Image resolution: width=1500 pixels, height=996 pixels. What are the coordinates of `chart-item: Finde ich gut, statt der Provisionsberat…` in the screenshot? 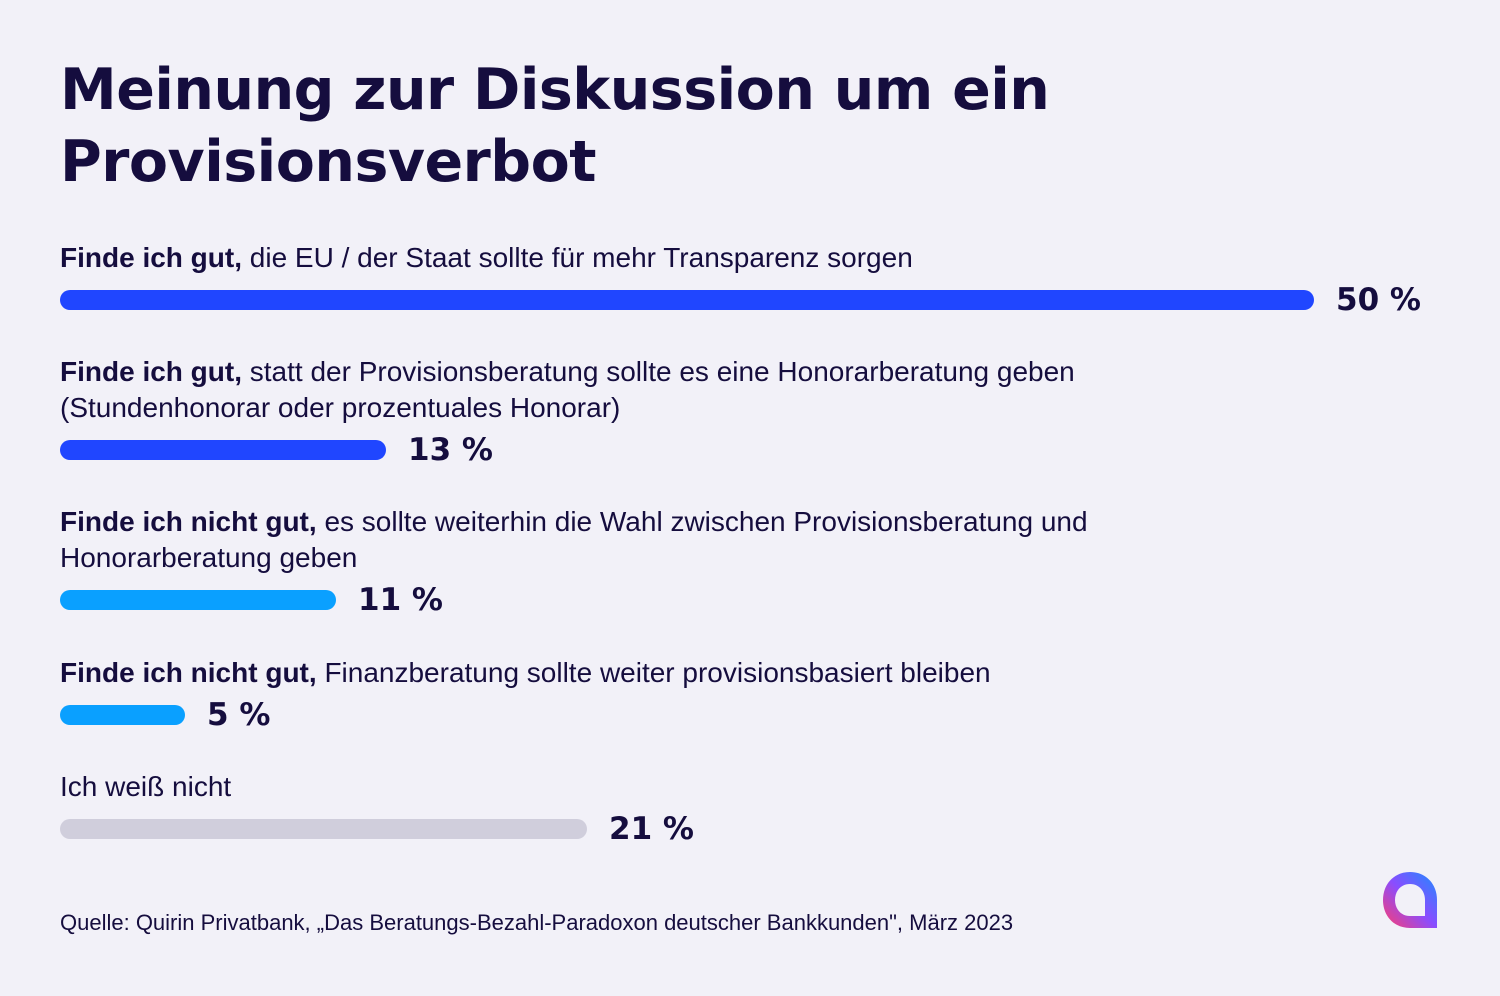 It's located at (770, 412).